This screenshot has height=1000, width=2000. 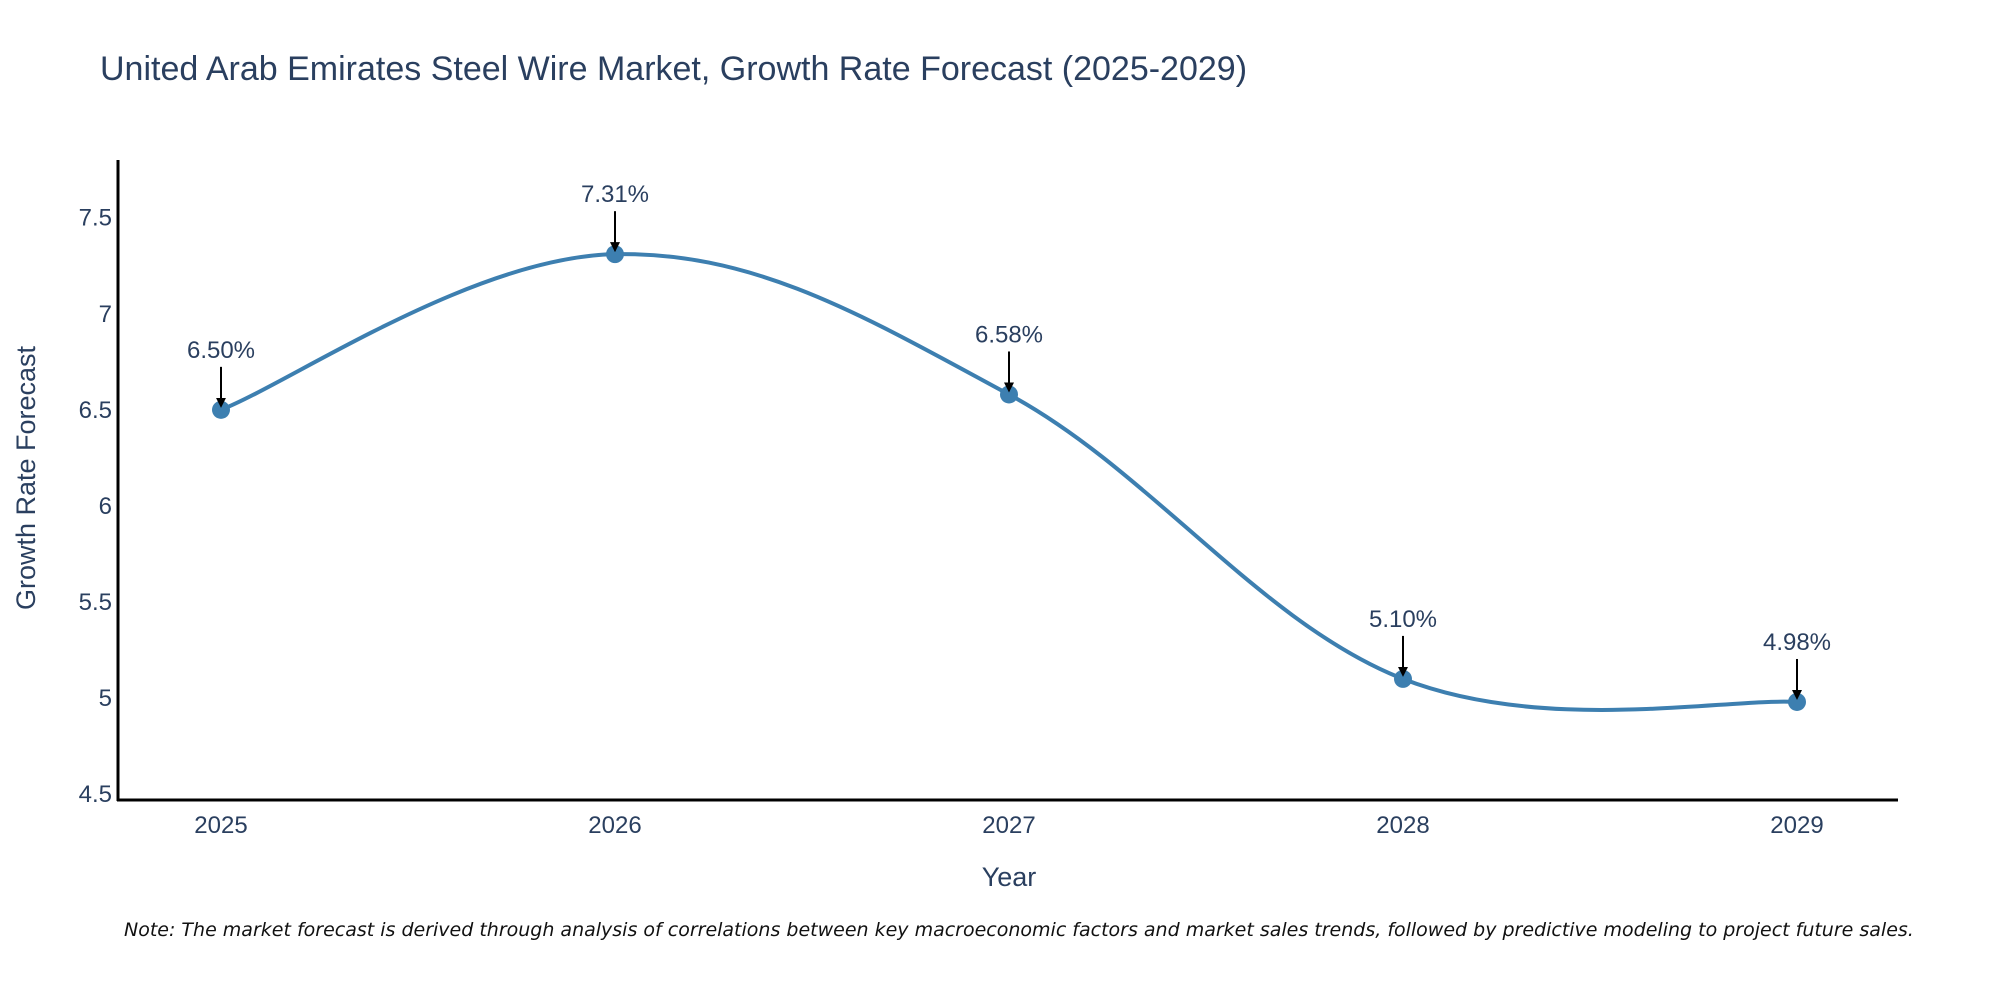 What do you see at coordinates (95, 218) in the screenshot?
I see `y-tick-label: 7.5` at bounding box center [95, 218].